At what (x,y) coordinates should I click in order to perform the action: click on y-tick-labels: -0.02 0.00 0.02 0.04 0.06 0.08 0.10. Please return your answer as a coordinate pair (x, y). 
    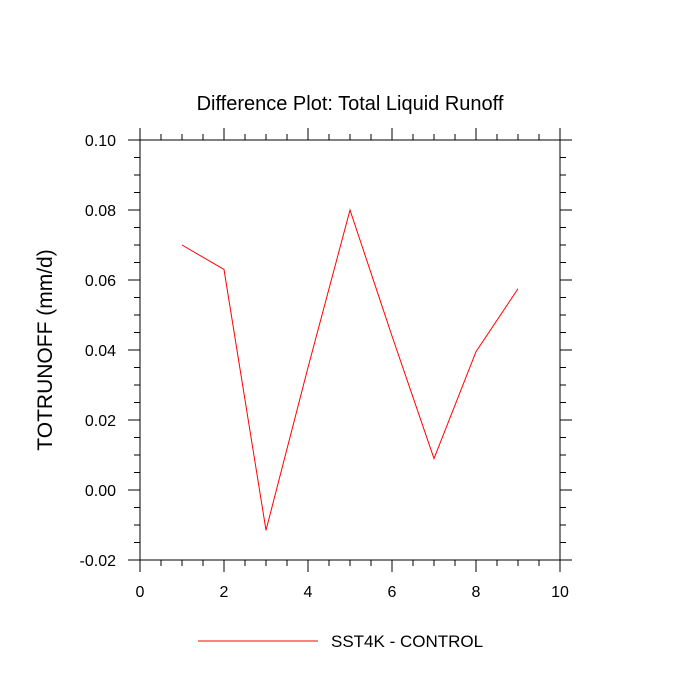
    Looking at the image, I should click on (98, 351).